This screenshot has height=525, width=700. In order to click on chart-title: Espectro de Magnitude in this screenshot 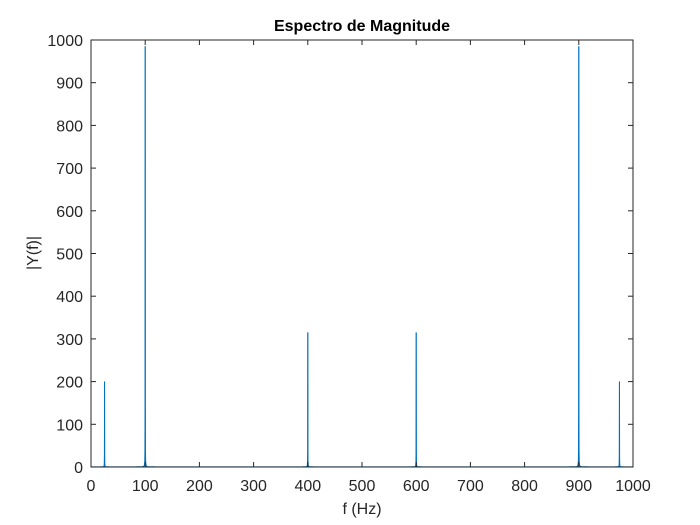, I will do `click(362, 26)`.